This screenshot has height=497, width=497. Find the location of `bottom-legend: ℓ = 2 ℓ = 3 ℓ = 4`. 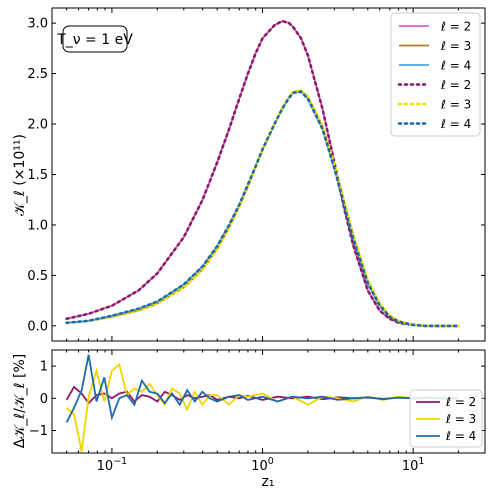

bottom-legend: ℓ = 2 ℓ = 3 ℓ = 4 is located at coordinates (446, 418).